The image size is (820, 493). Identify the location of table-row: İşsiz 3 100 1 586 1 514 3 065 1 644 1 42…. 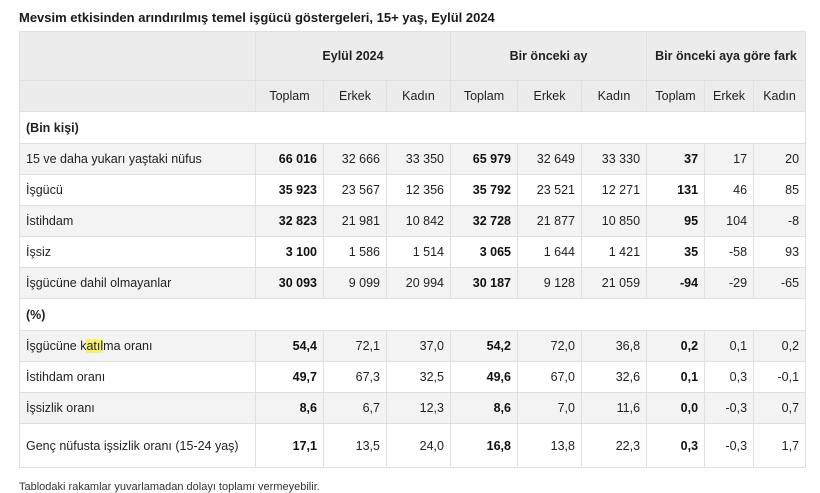
(413, 252).